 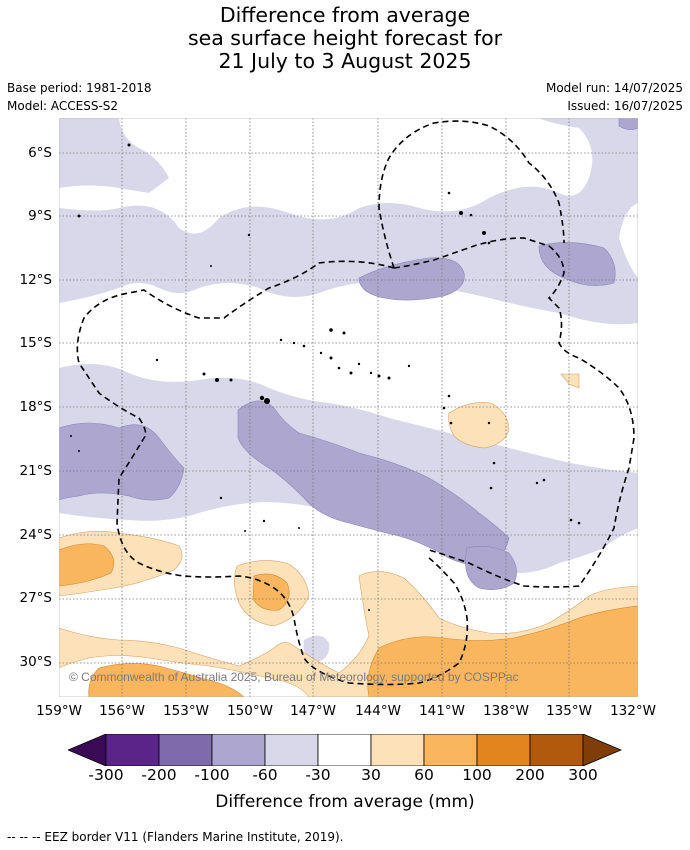 What do you see at coordinates (36, 598) in the screenshot?
I see `lat-label-27s: 27°S` at bounding box center [36, 598].